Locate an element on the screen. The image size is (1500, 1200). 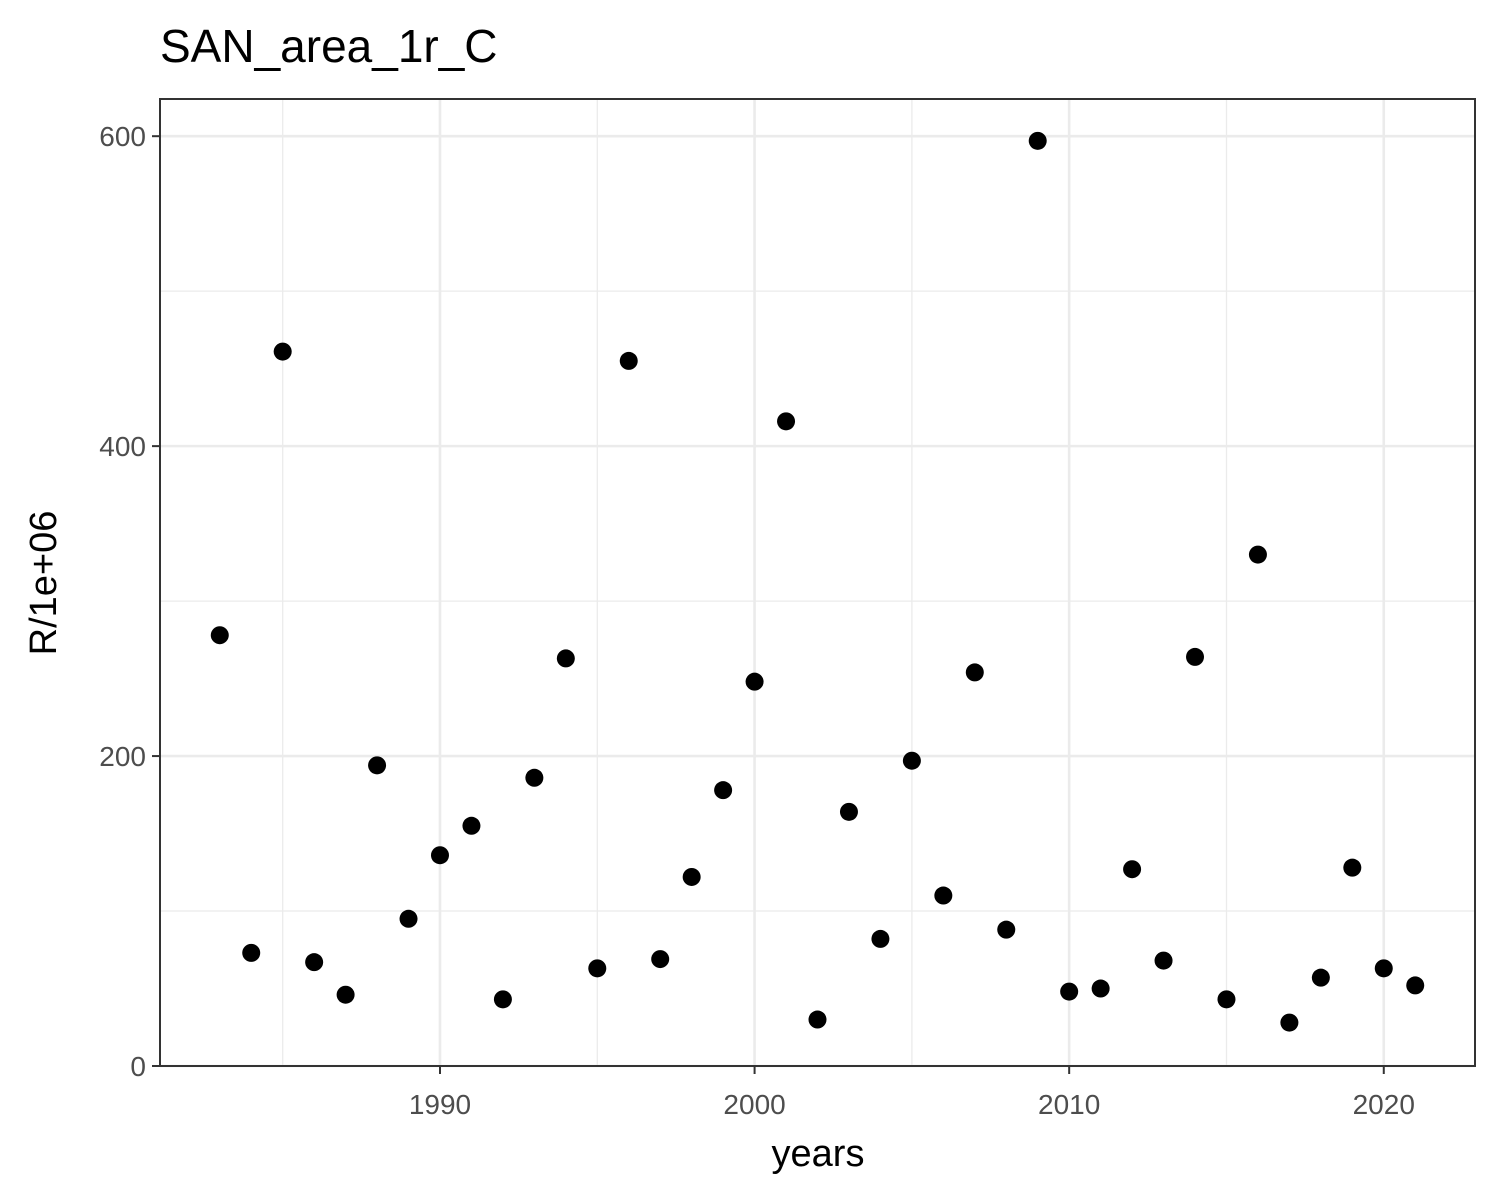
x-tick-label: 2010 is located at coordinates (1069, 1104).